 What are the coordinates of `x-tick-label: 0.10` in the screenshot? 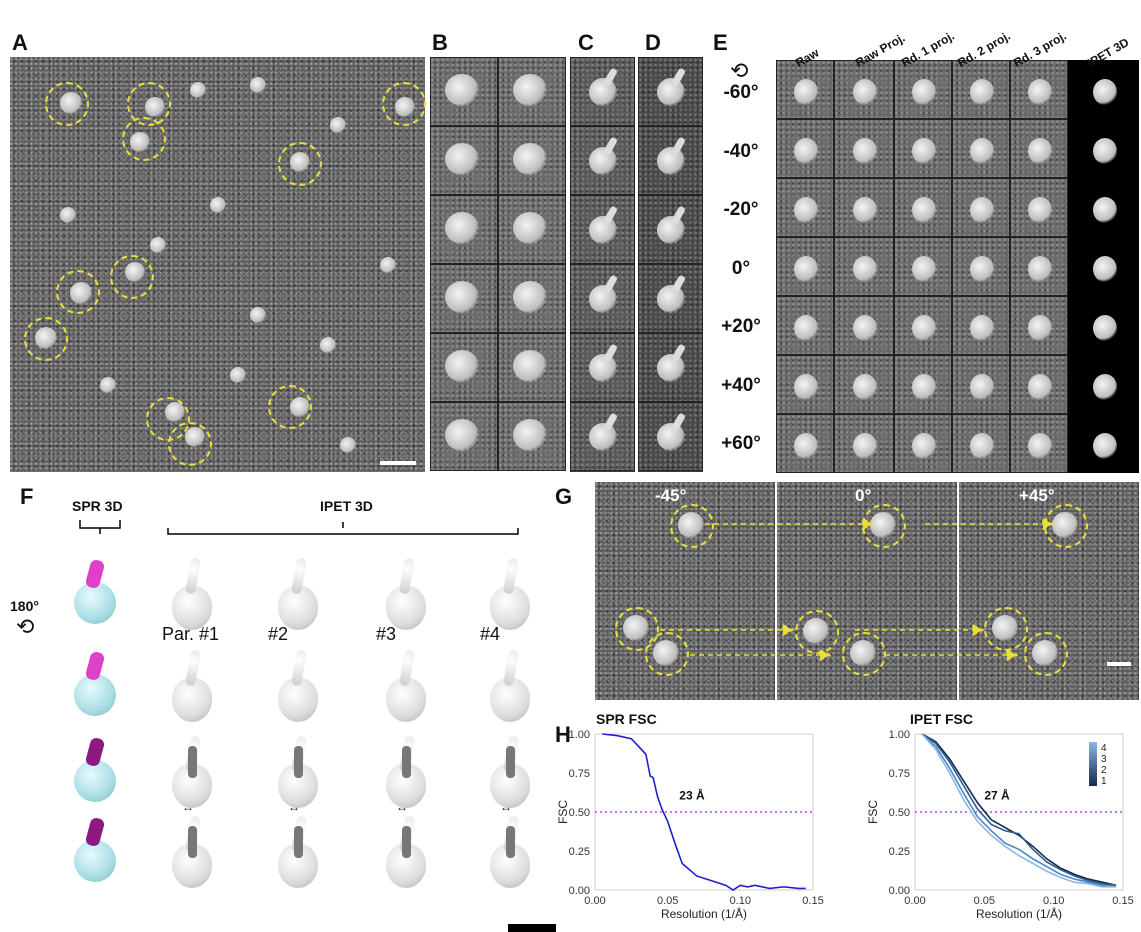 It's located at (740, 901).